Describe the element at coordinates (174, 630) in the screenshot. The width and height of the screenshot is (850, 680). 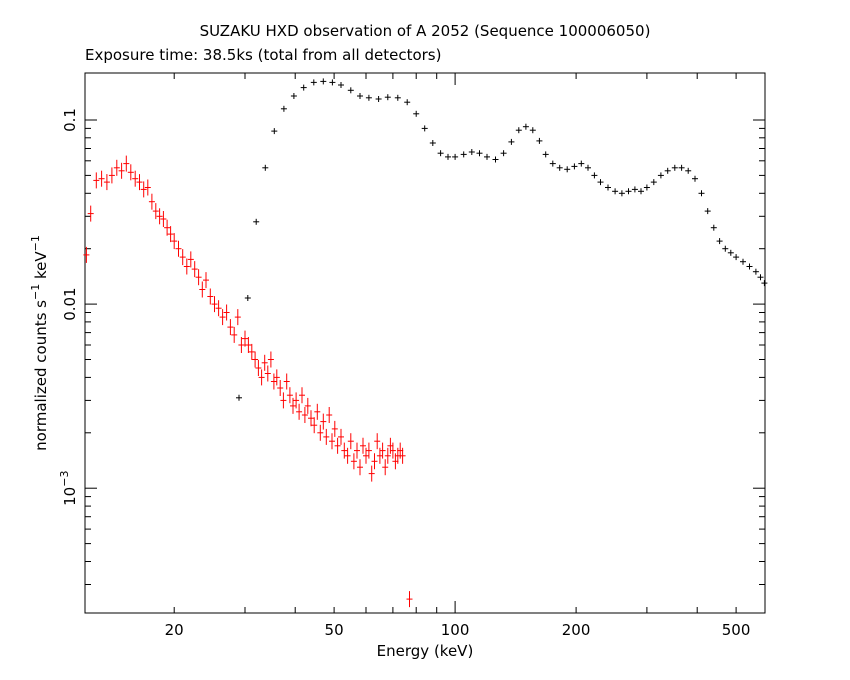
I see `x-tick-label: 20` at that location.